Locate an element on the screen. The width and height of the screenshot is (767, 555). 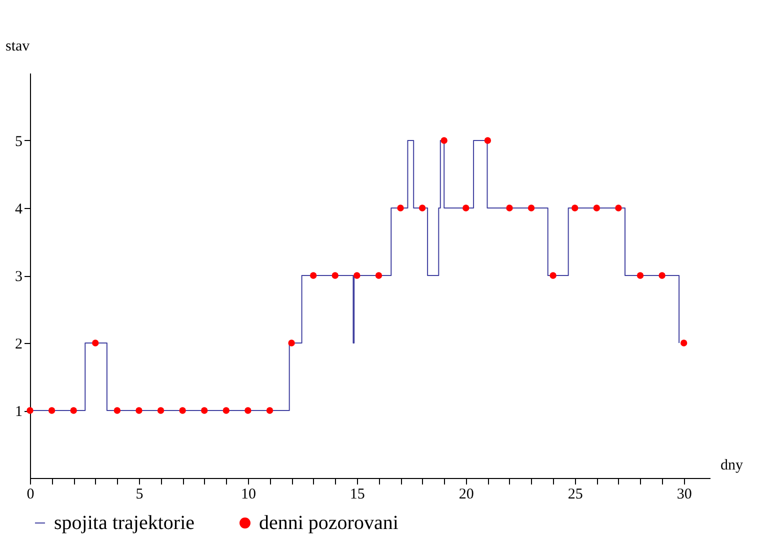
y-tick-label: 1 is located at coordinates (18, 412).